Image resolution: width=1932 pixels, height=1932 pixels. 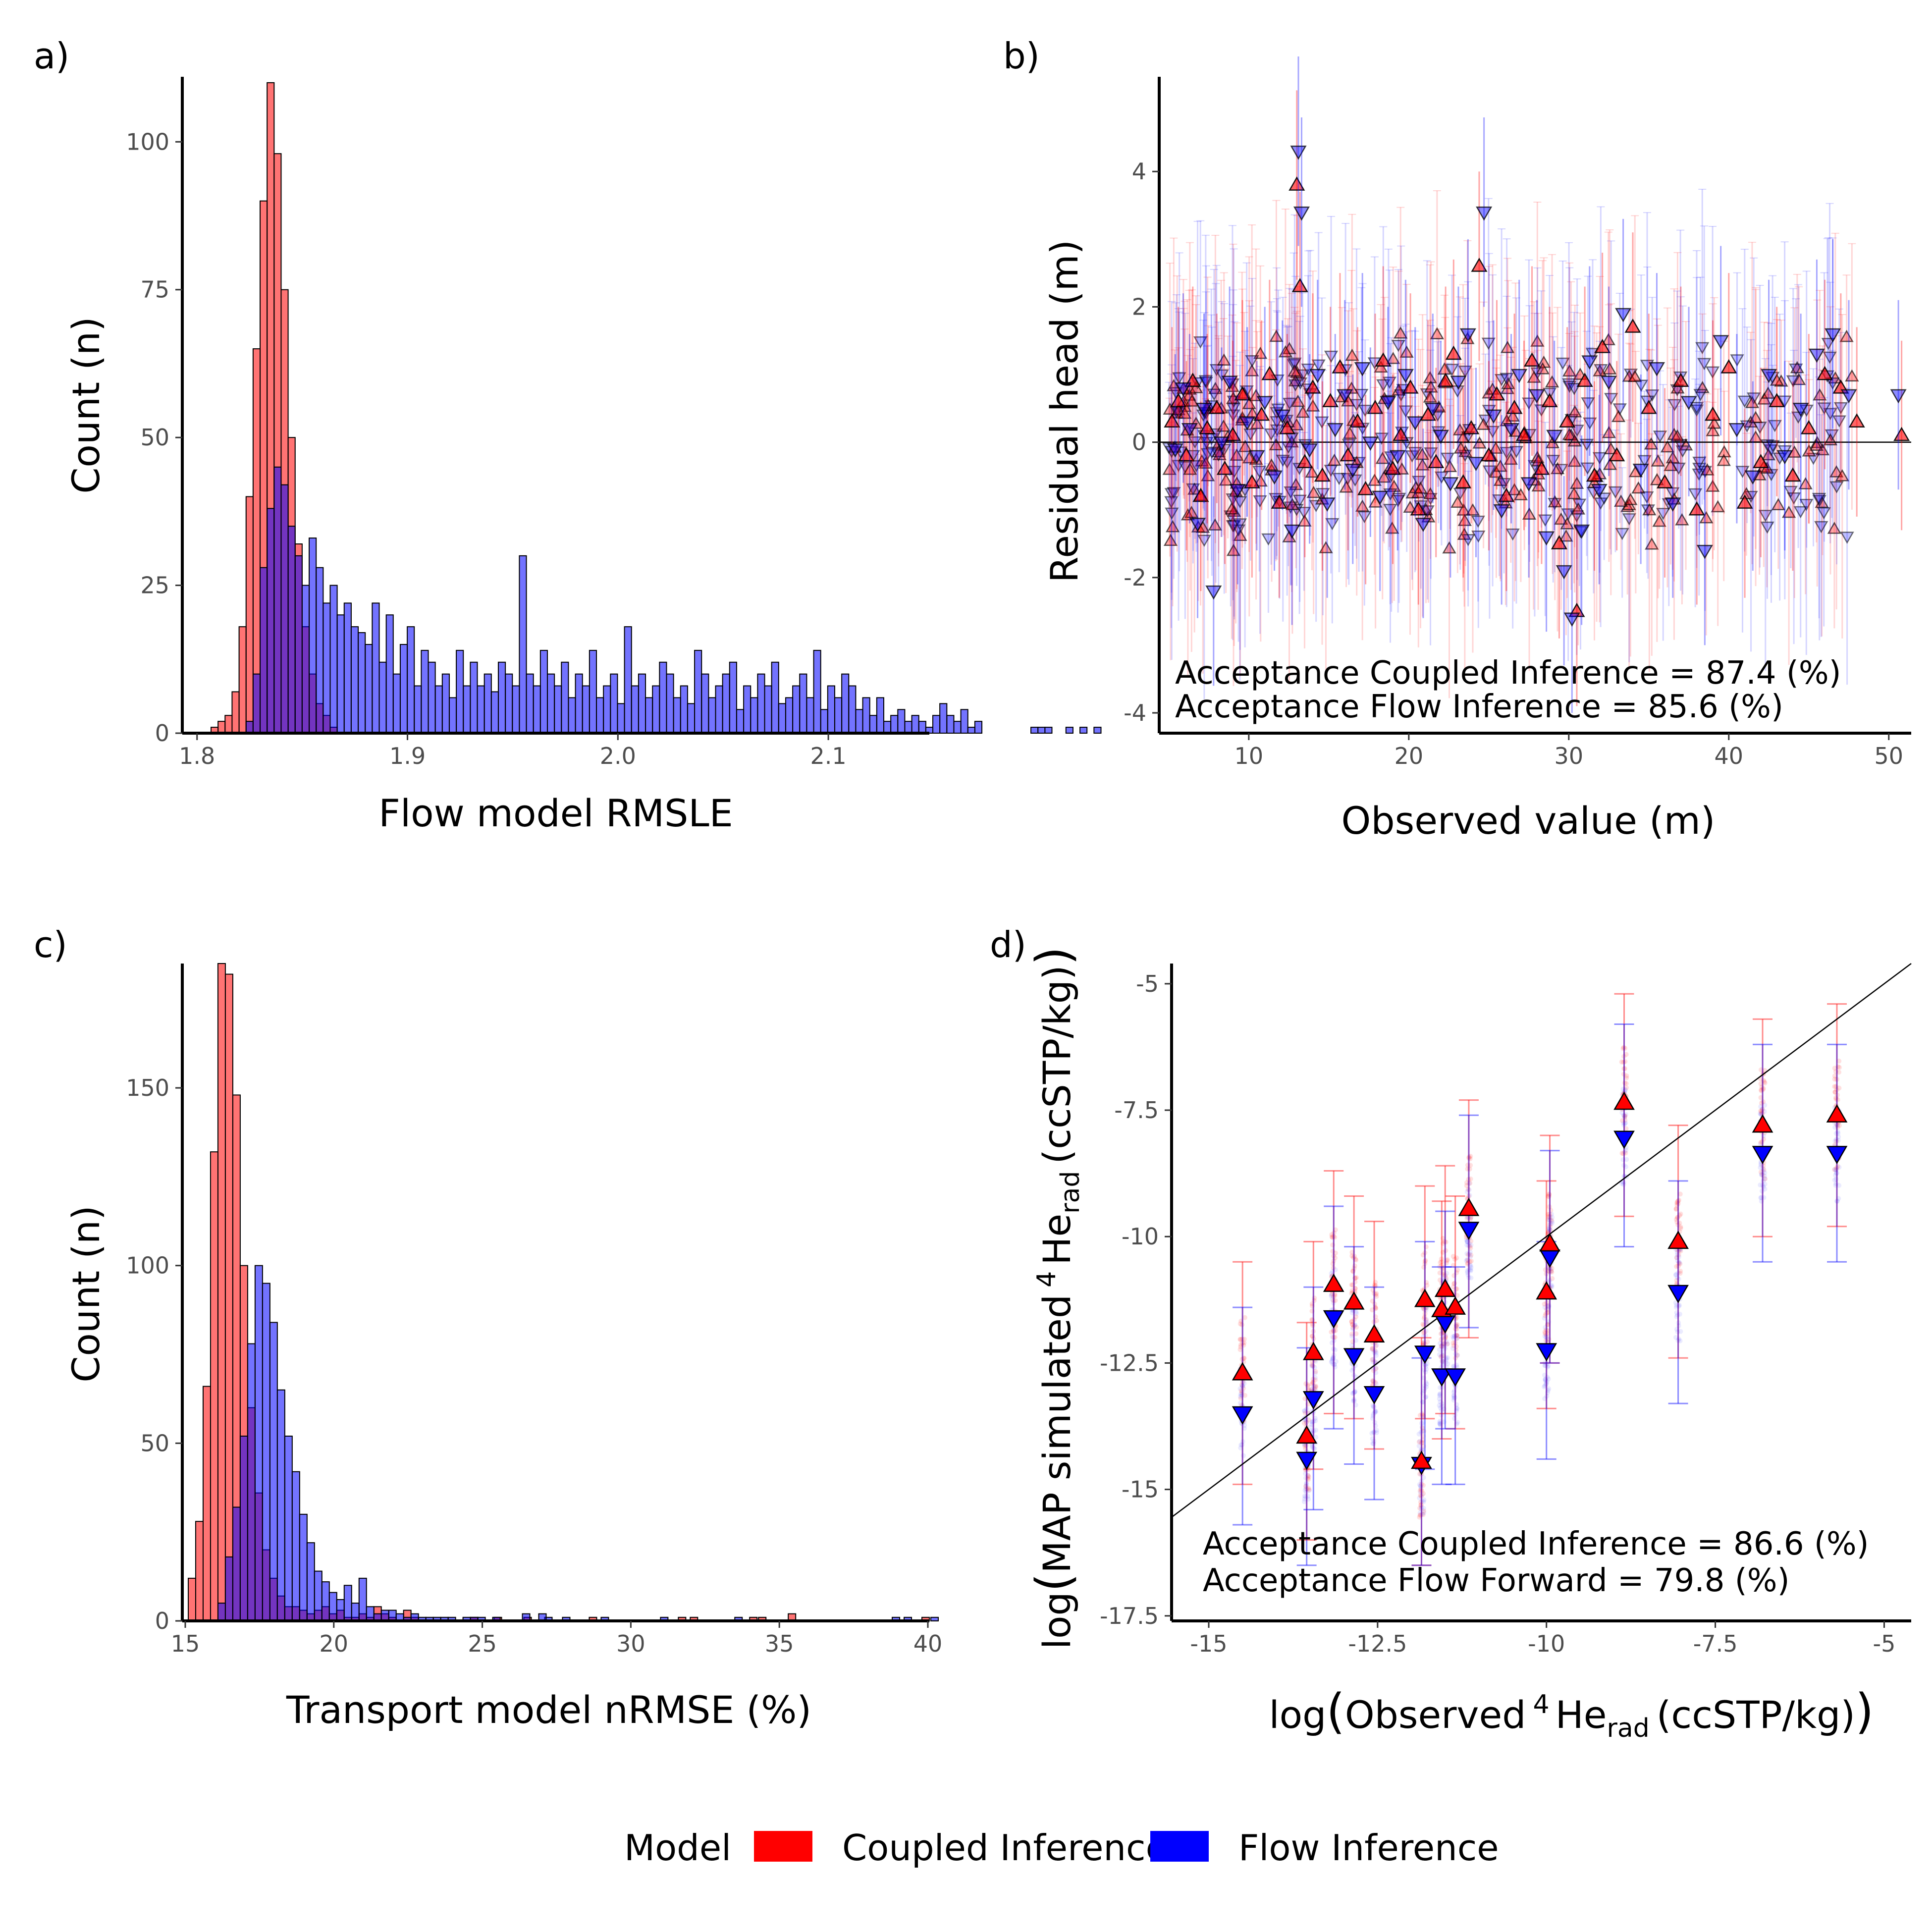 I want to click on a-y-tick-label: 100, so click(x=147, y=141).